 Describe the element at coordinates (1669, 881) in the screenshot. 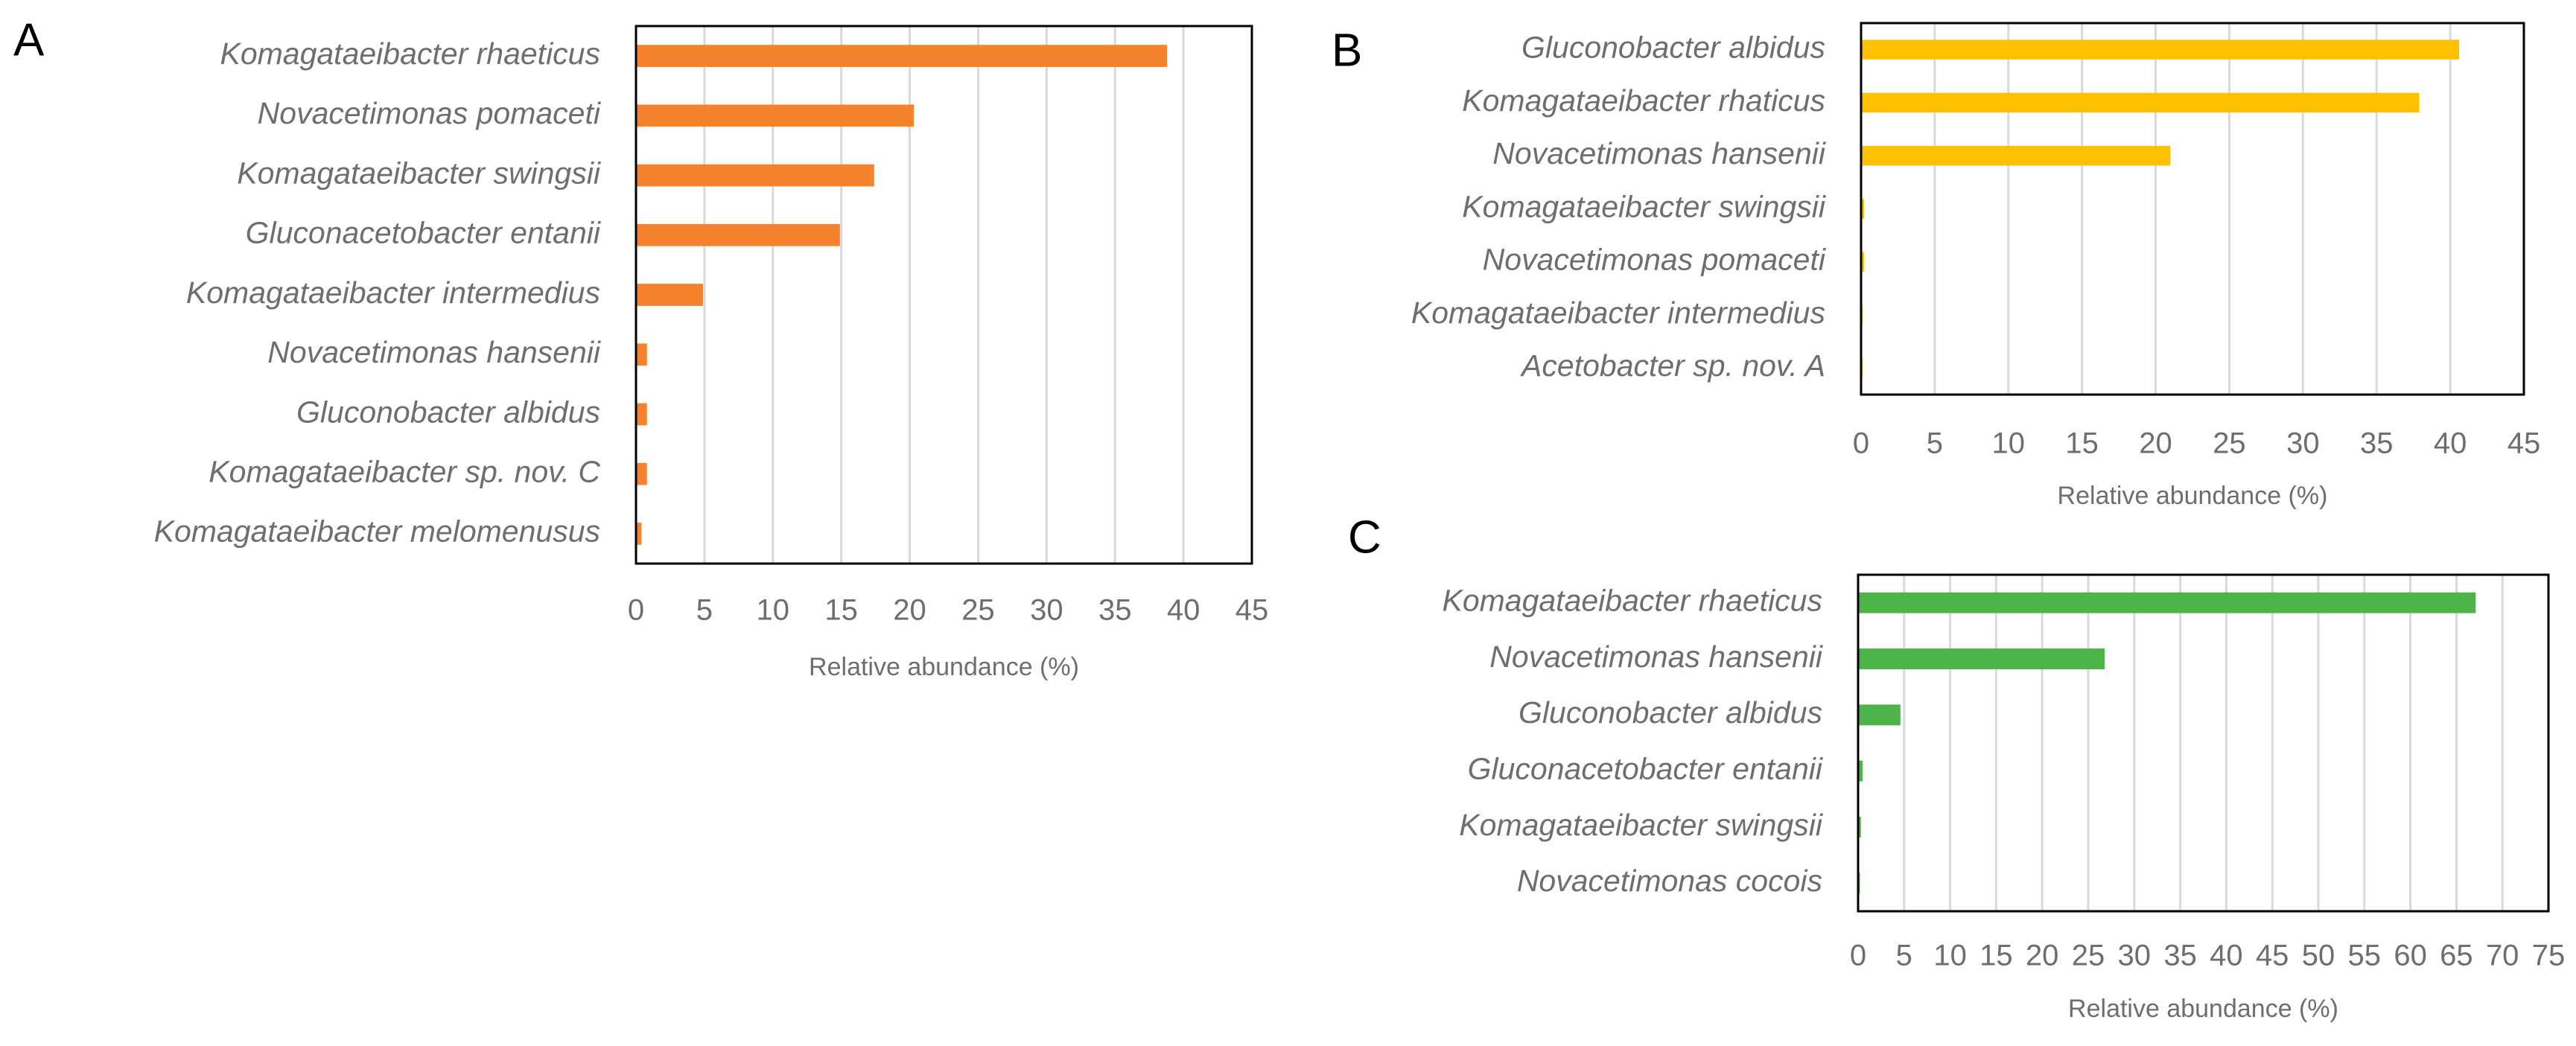

I see `y-tick-label: Novacetimonas cocois` at that location.